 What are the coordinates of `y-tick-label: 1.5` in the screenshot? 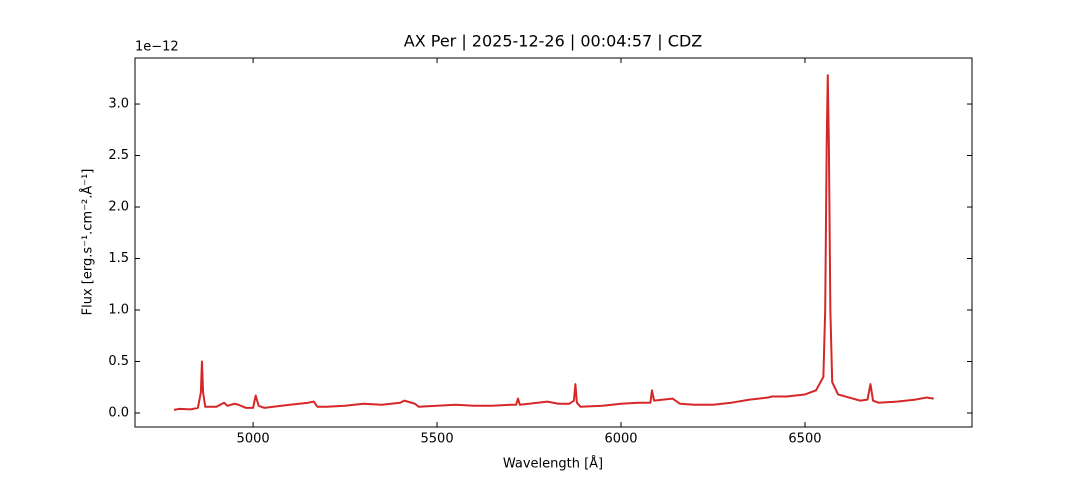 It's located at (118, 258).